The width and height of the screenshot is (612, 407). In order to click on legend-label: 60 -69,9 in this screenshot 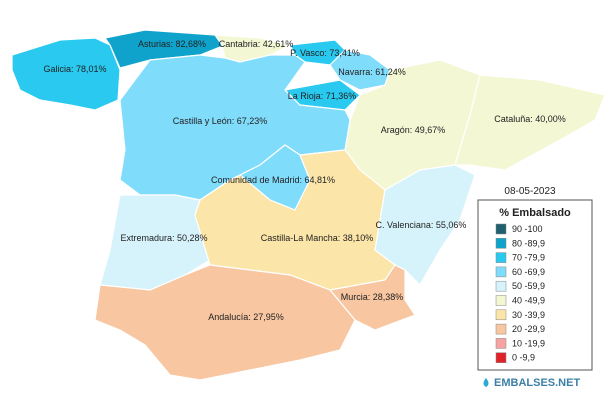, I will do `click(528, 272)`.